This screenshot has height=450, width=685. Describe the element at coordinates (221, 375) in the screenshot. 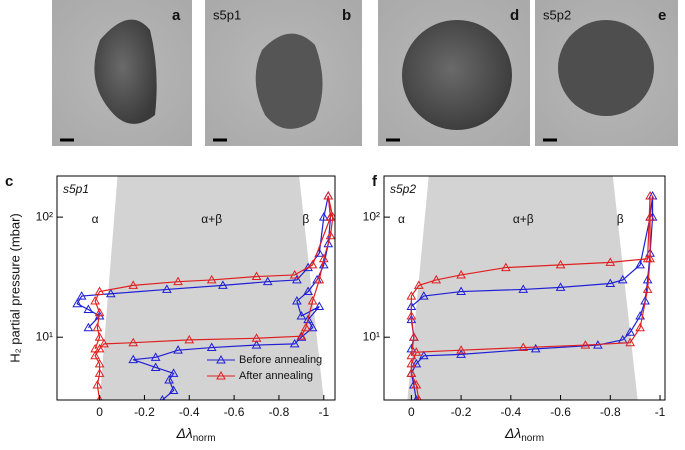

I see `legend-marker` at that location.